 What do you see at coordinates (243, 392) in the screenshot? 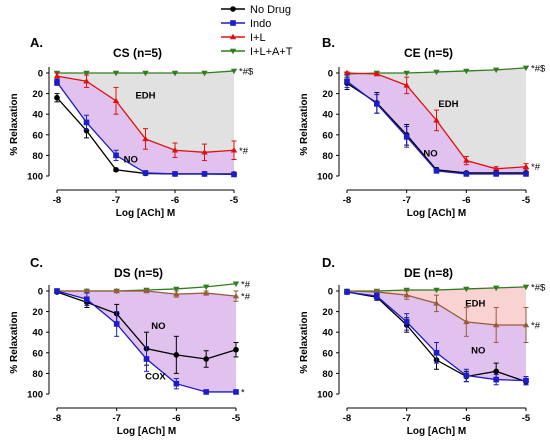
I see `significance-label: *` at bounding box center [243, 392].